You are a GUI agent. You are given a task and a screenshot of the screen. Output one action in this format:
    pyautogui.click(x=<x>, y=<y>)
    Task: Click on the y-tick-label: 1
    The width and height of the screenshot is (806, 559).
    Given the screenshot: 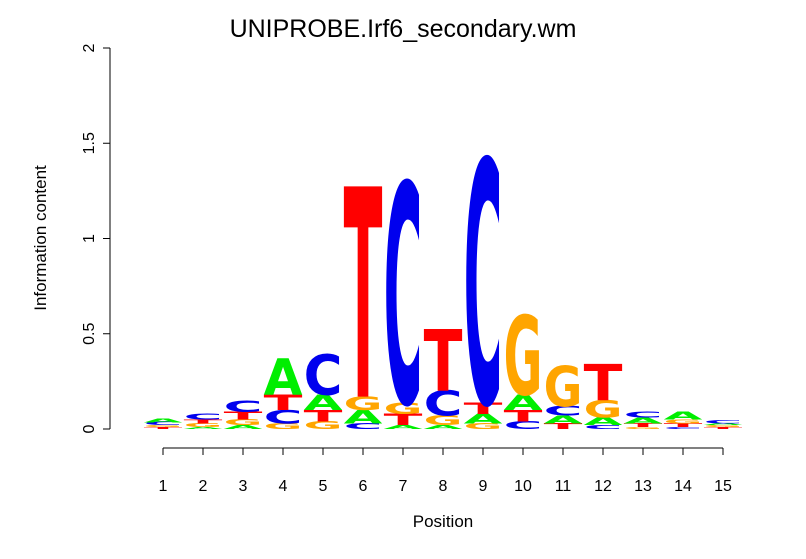 What is the action you would take?
    pyautogui.click(x=89, y=238)
    